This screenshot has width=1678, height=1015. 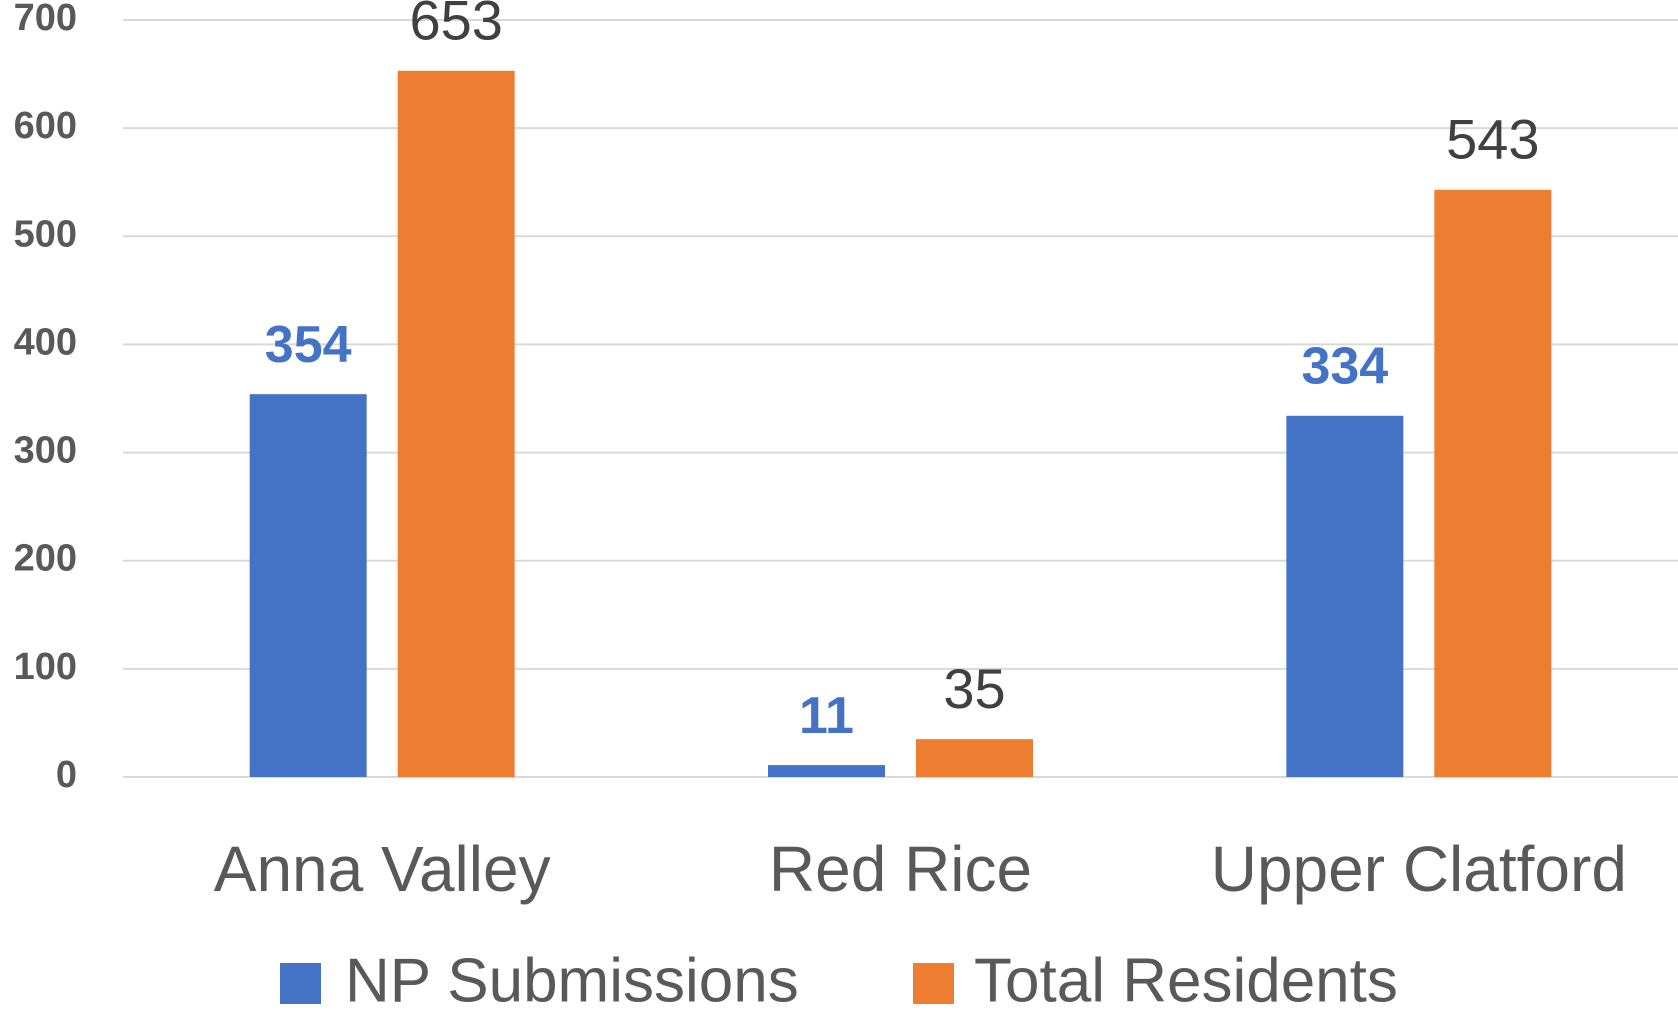 I want to click on y-tick-label: 400, so click(x=45, y=342).